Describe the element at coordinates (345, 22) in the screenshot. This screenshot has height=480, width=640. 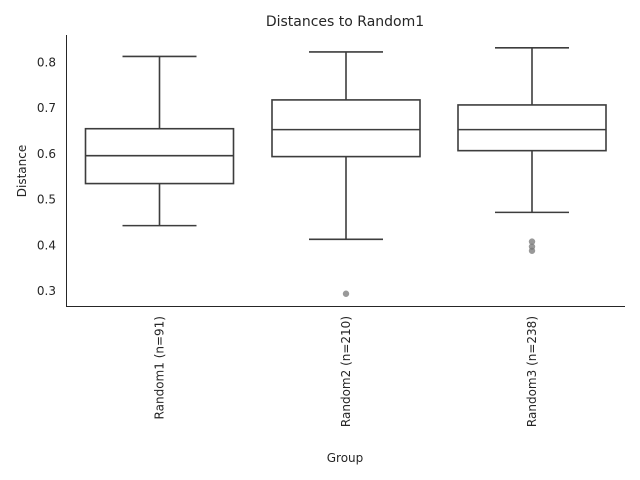
I see `chart-title: Distances to Random1` at that location.